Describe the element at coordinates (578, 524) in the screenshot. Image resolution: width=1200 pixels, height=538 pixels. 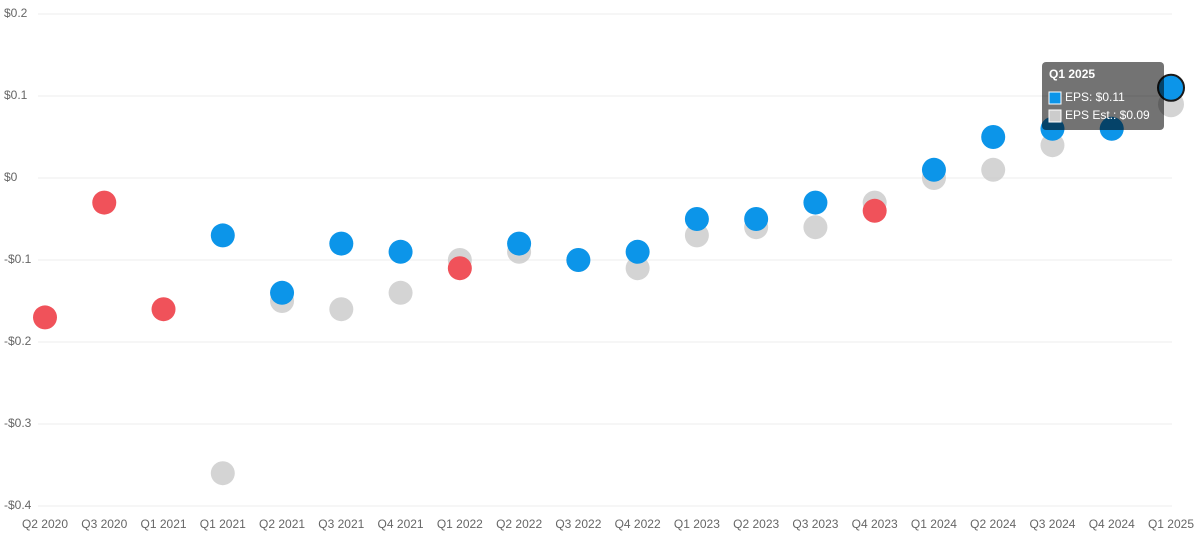
I see `x-tick-label: Q3 2022` at that location.